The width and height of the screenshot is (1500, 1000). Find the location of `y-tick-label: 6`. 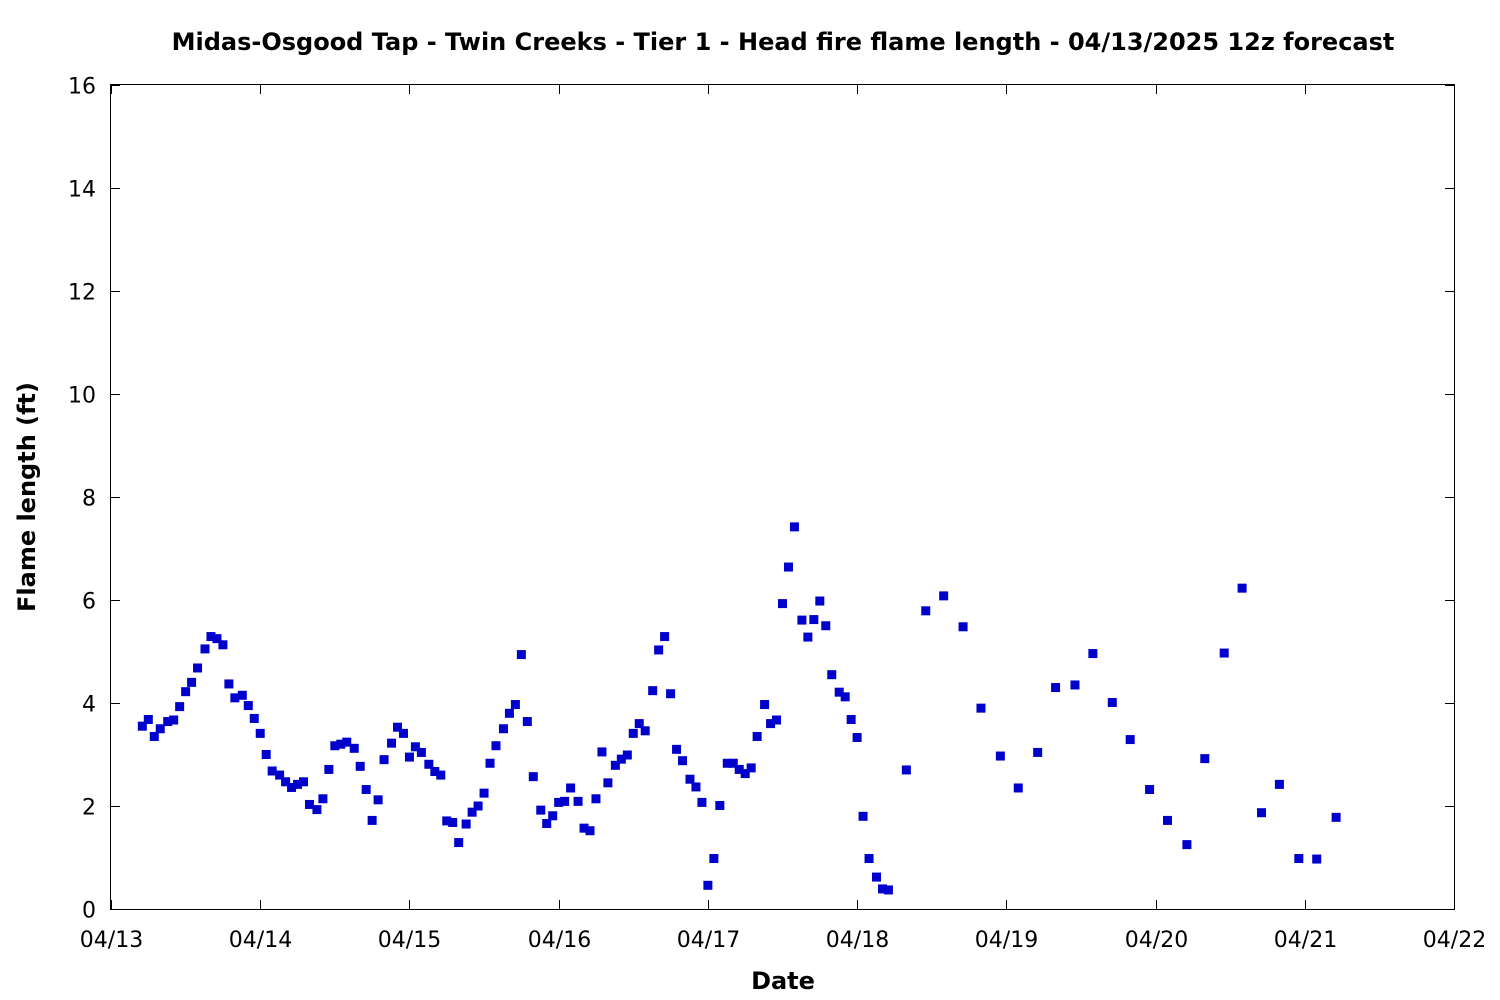

y-tick-label: 6 is located at coordinates (89, 602).